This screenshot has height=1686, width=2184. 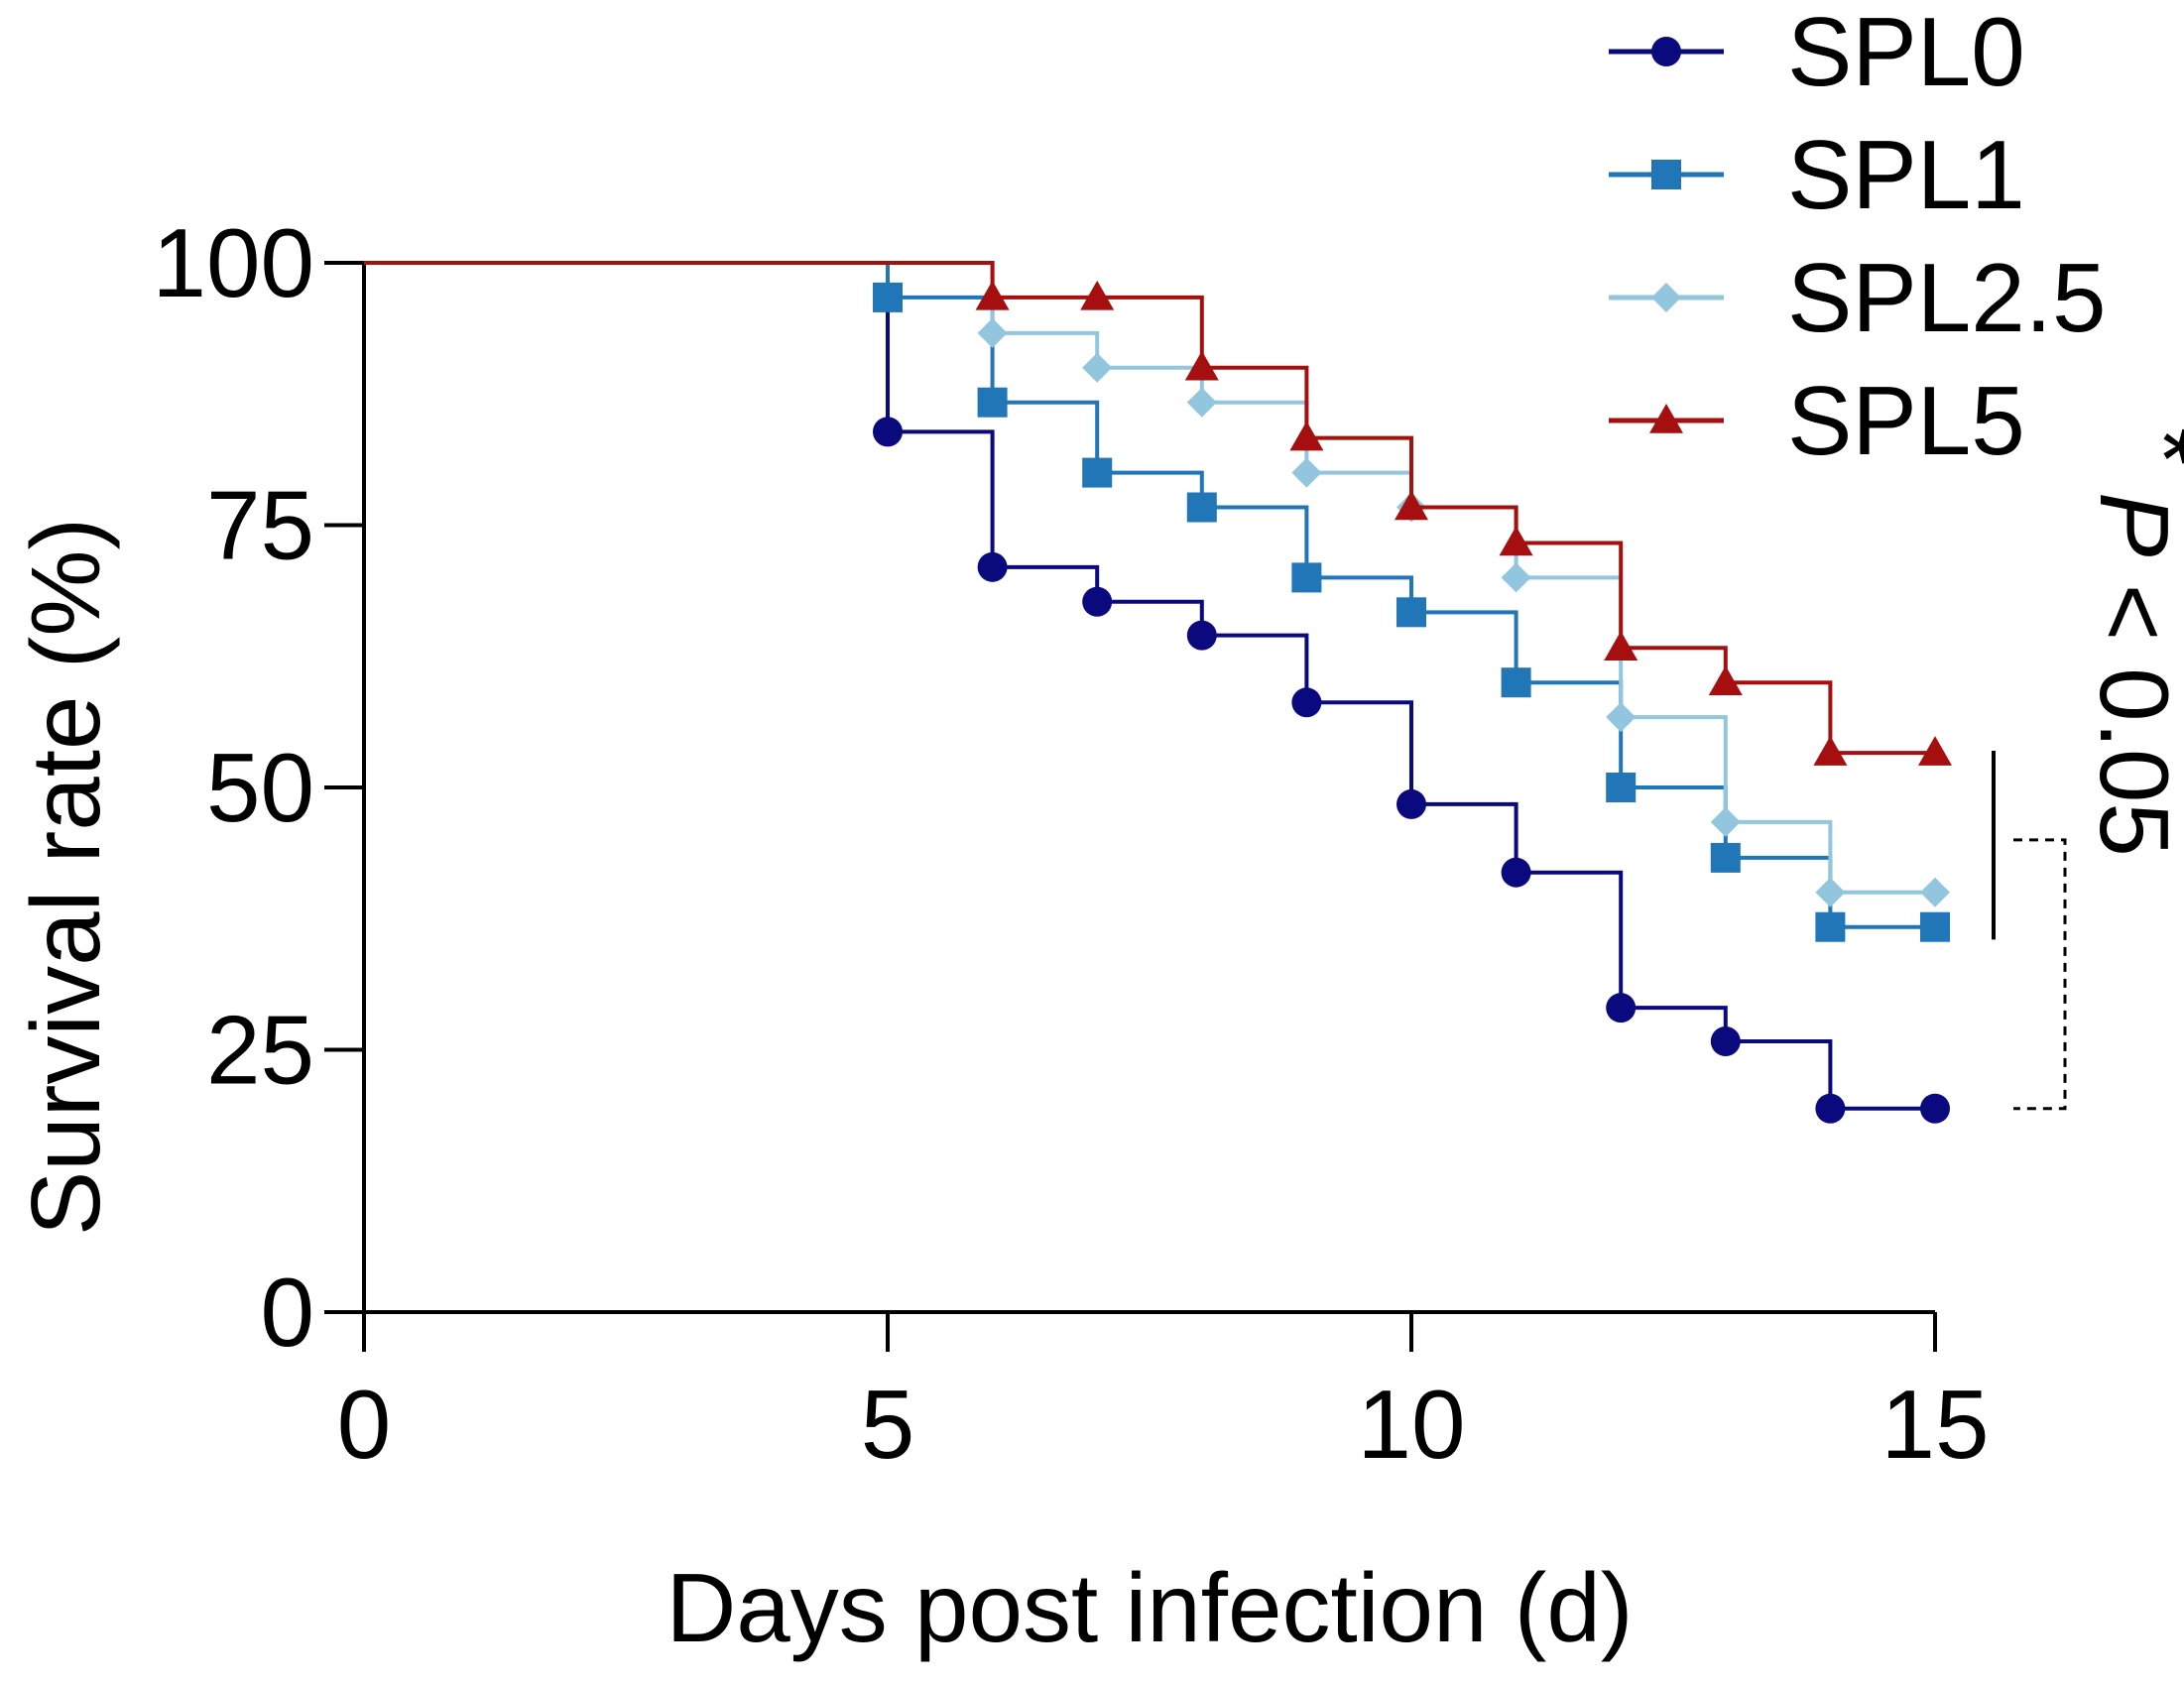 I want to click on legend-item: SPL0, so click(x=1817, y=53).